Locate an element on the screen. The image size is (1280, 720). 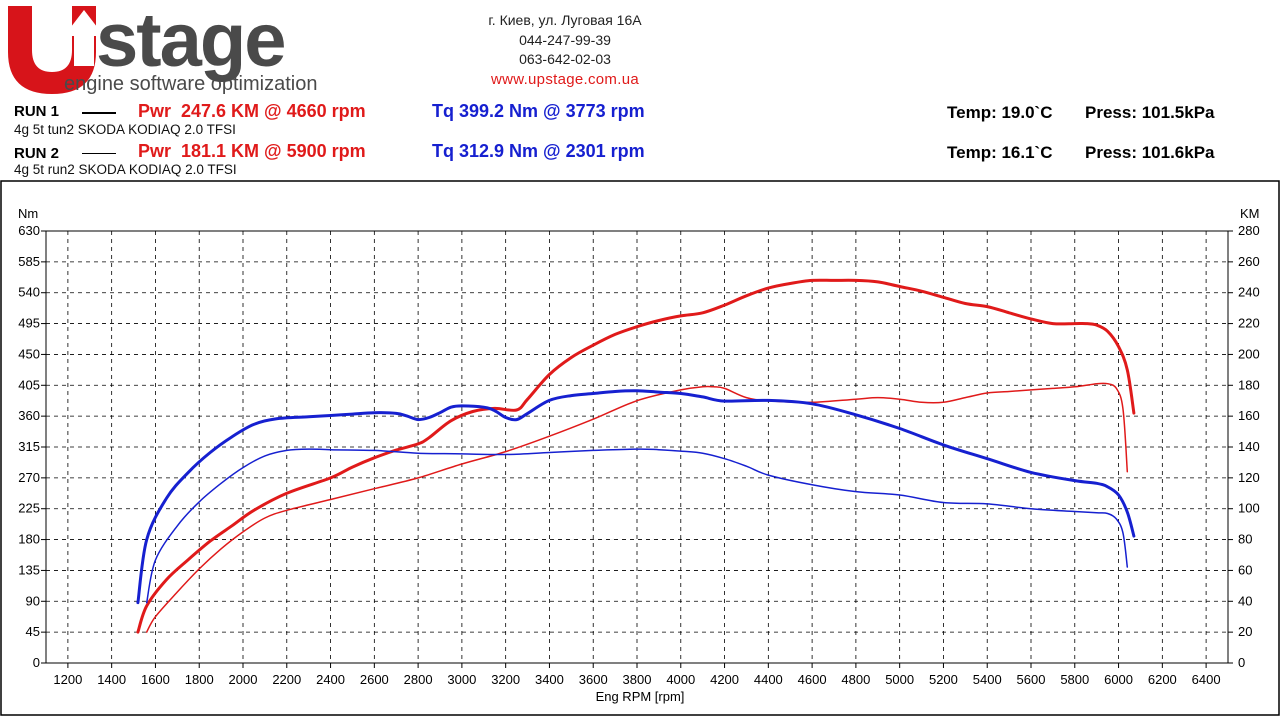
x-tick-label: 3800 is located at coordinates (637, 679).